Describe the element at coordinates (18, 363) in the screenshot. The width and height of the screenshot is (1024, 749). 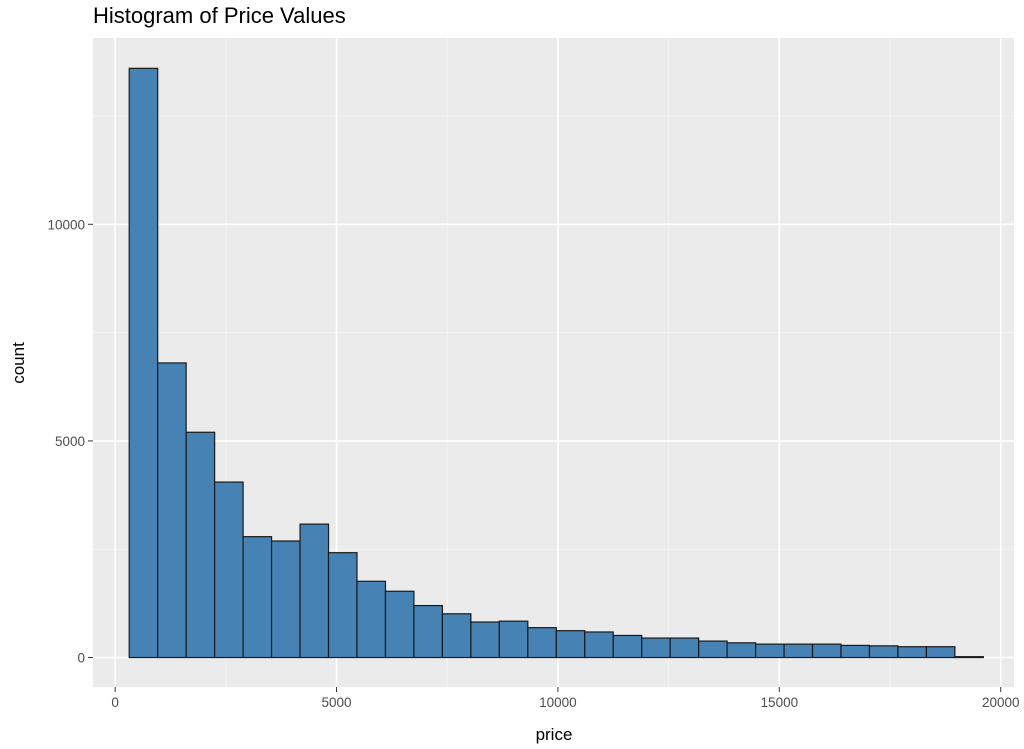
I see `y-axis-label: count` at that location.